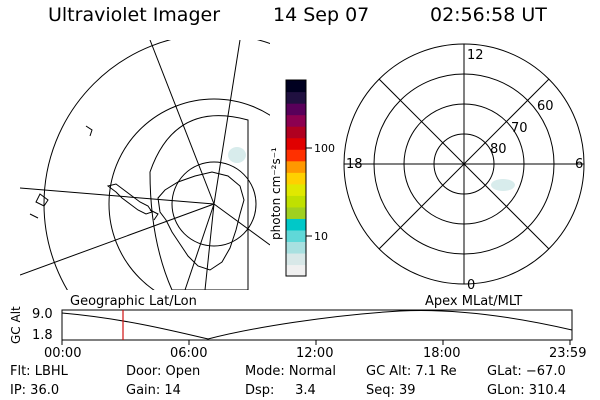 This screenshot has height=400, width=600. I want to click on mlat-label-60: 60, so click(545, 106).